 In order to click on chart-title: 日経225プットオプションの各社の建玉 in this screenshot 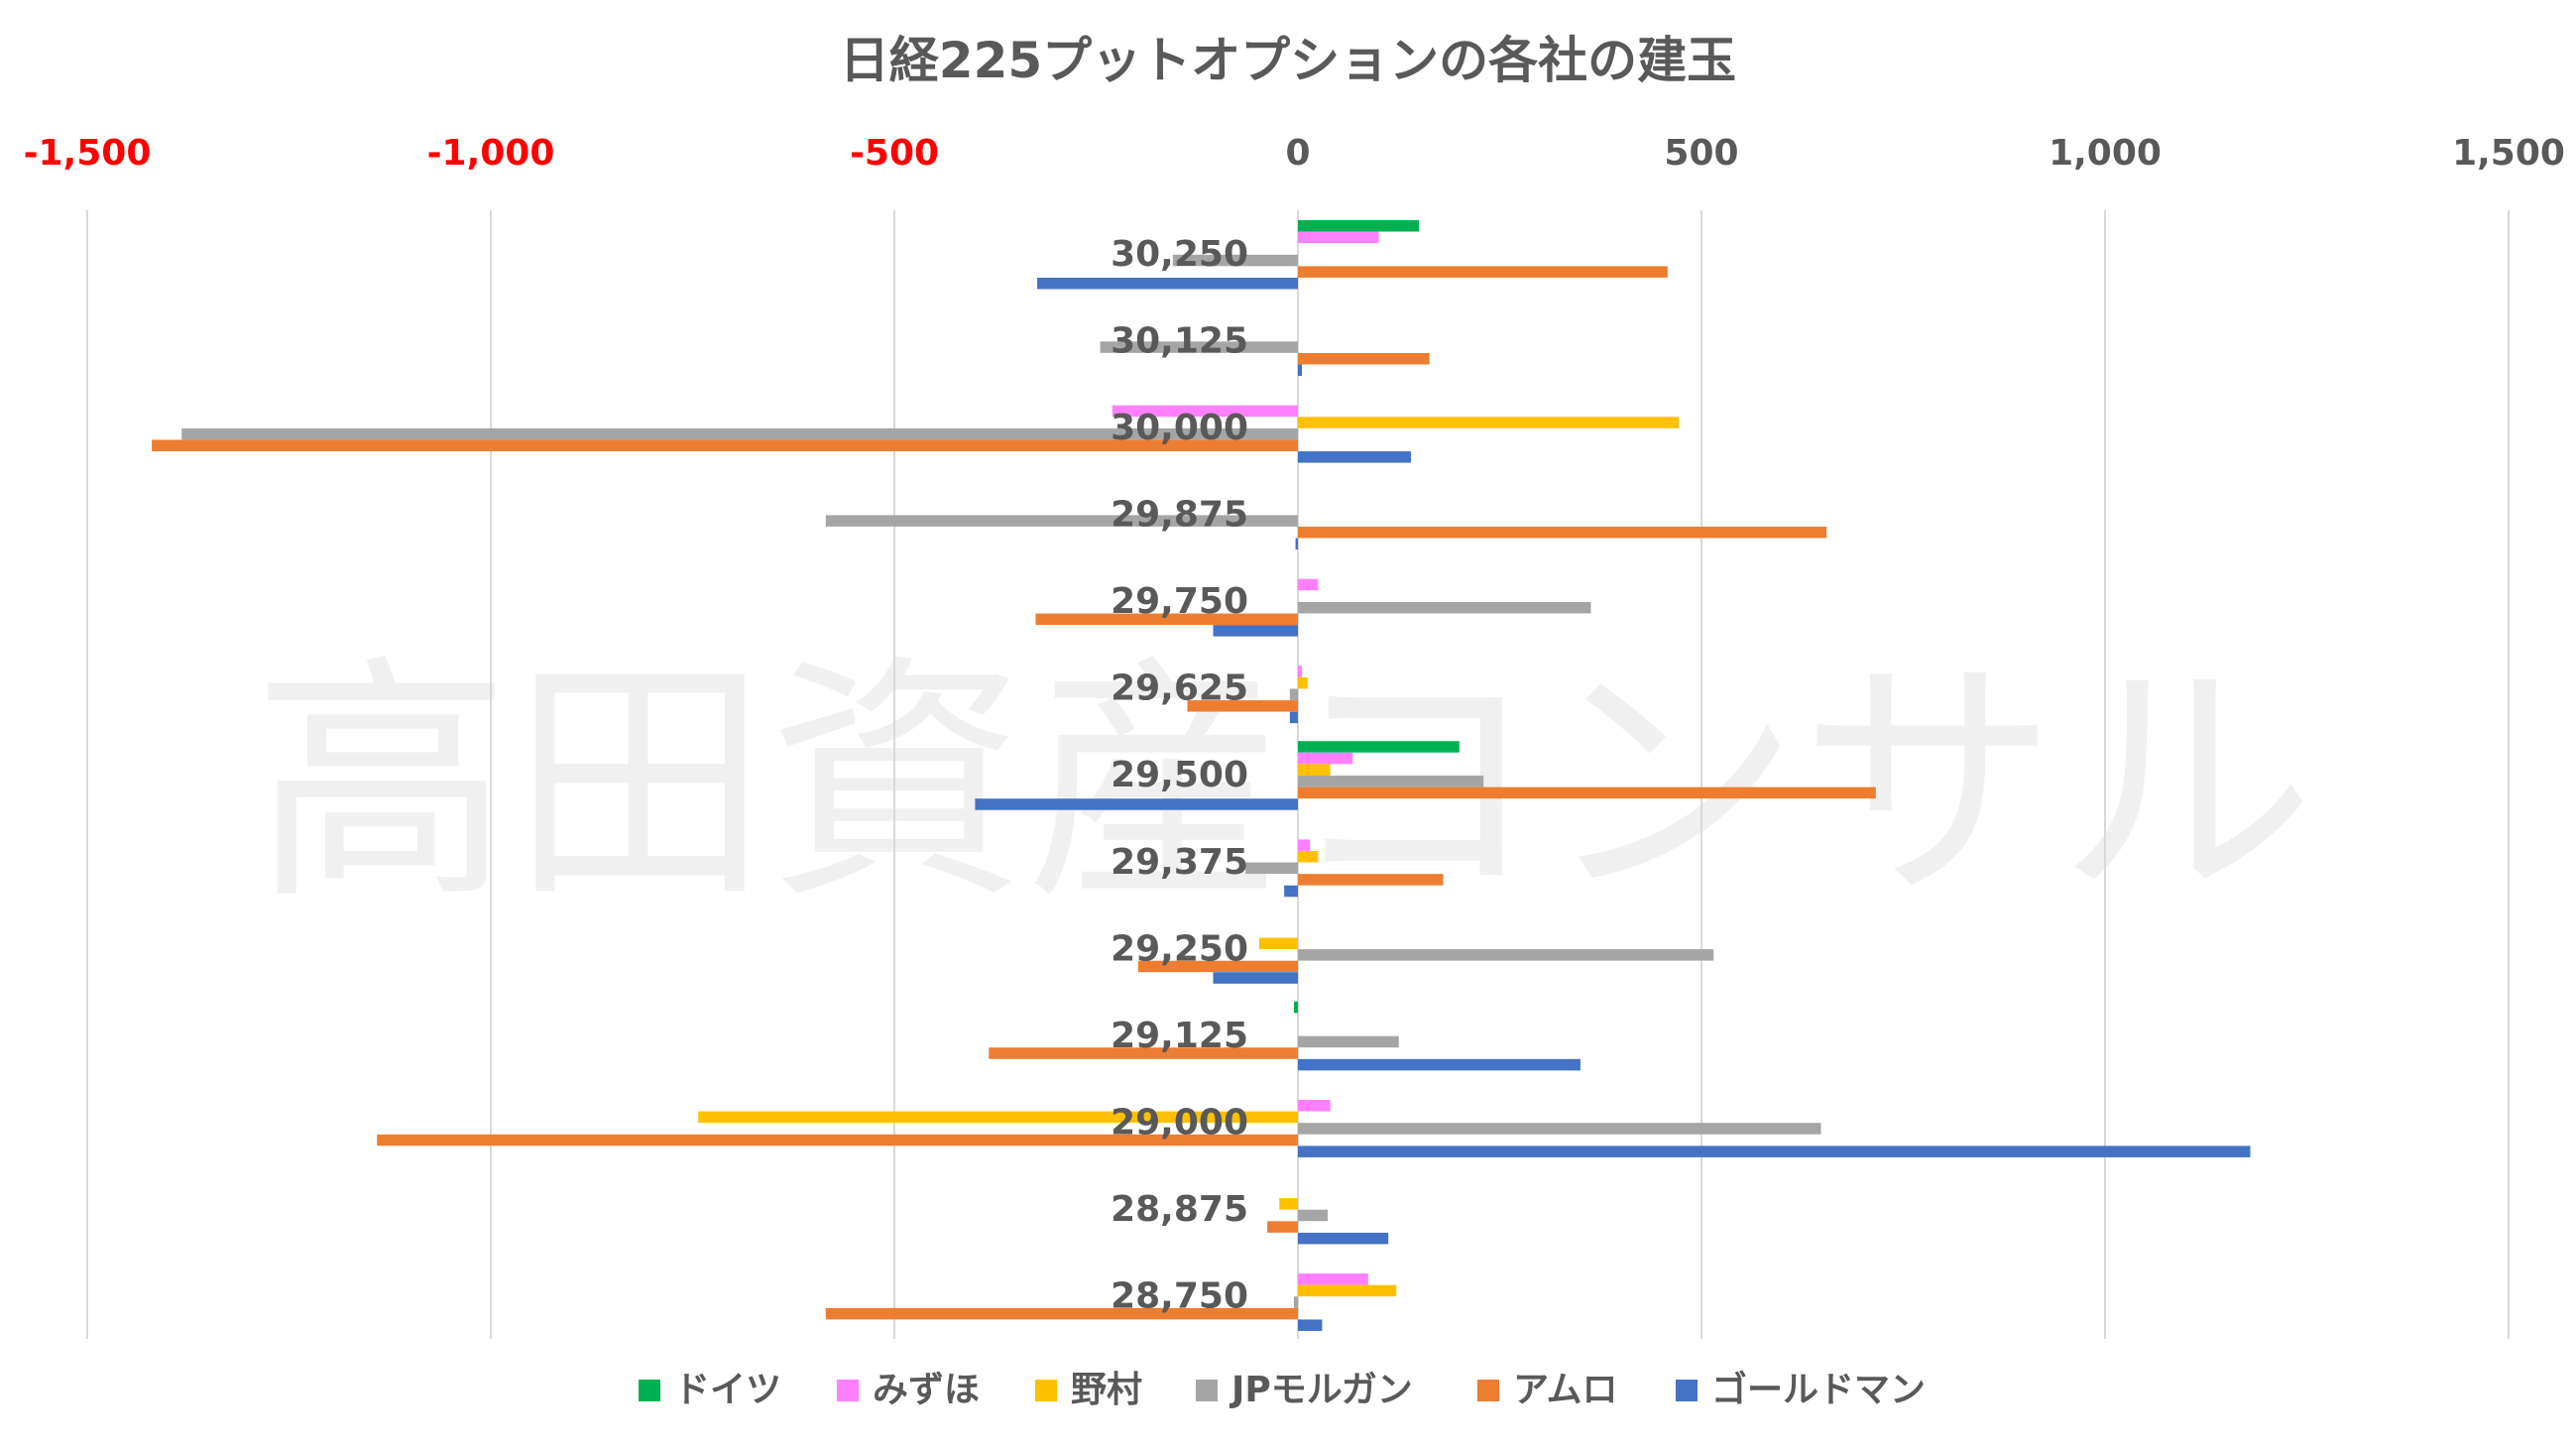, I will do `click(1288, 60)`.